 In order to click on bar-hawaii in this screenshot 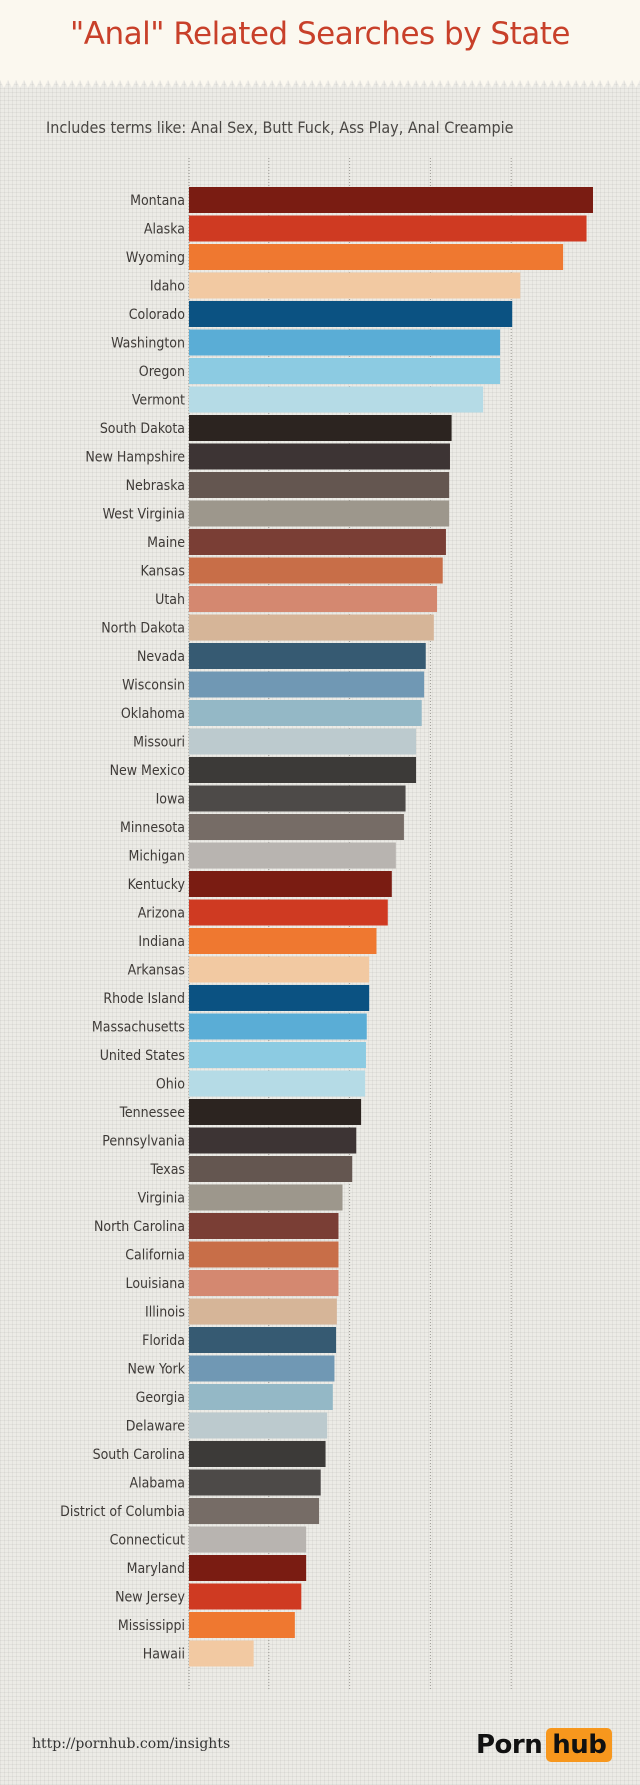, I will do `click(221, 1653)`.